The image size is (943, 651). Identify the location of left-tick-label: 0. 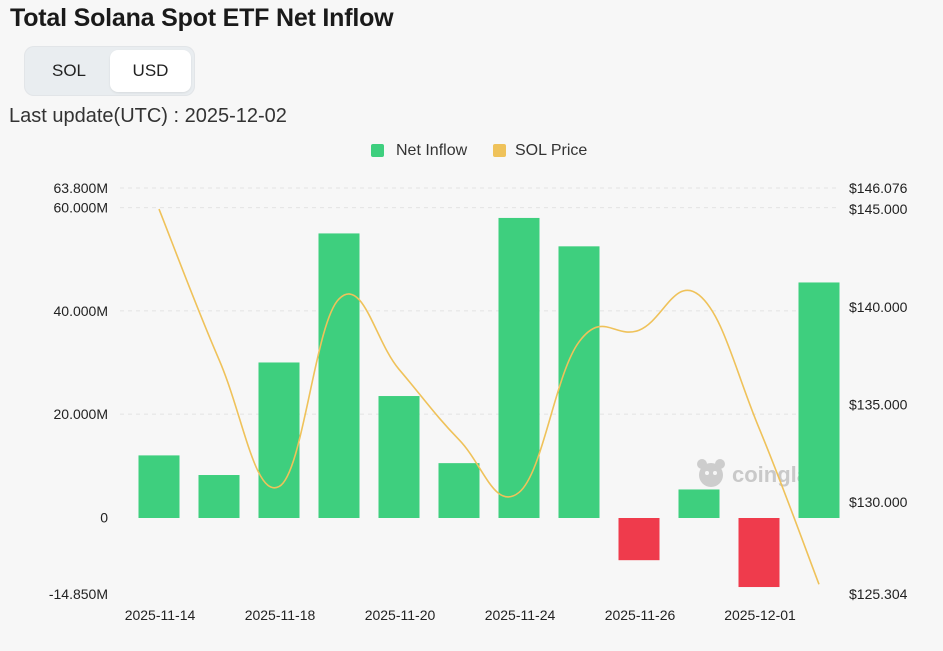
(104, 517).